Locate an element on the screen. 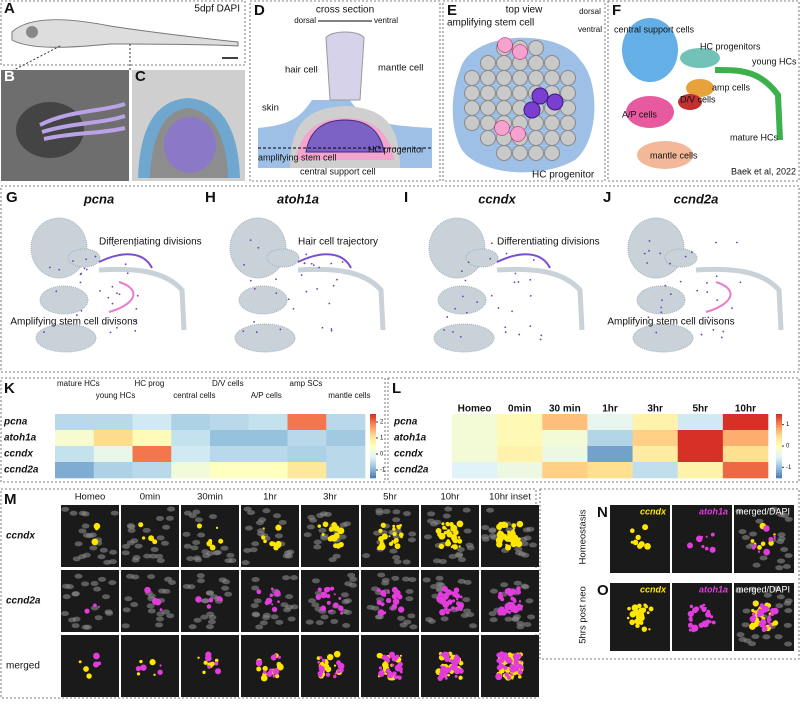 This screenshot has height=704, width=800. hc-progenitor is located at coordinates (540, 96).